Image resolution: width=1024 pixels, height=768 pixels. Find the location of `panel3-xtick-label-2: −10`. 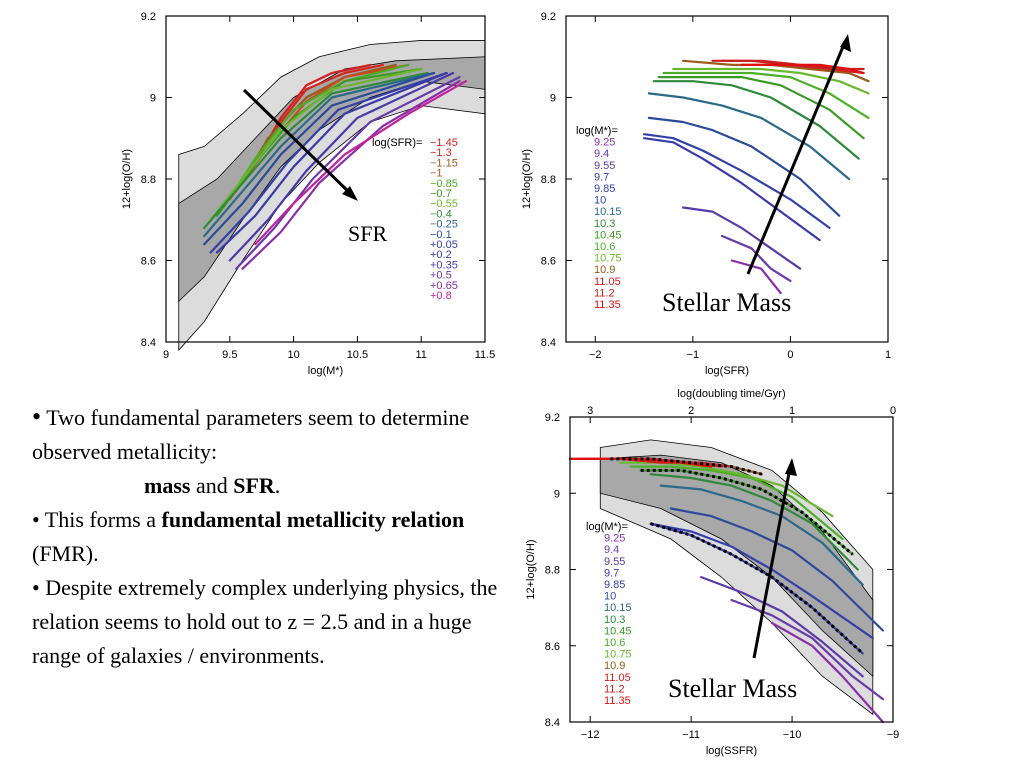

panel3-xtick-label-2: −10 is located at coordinates (792, 735).